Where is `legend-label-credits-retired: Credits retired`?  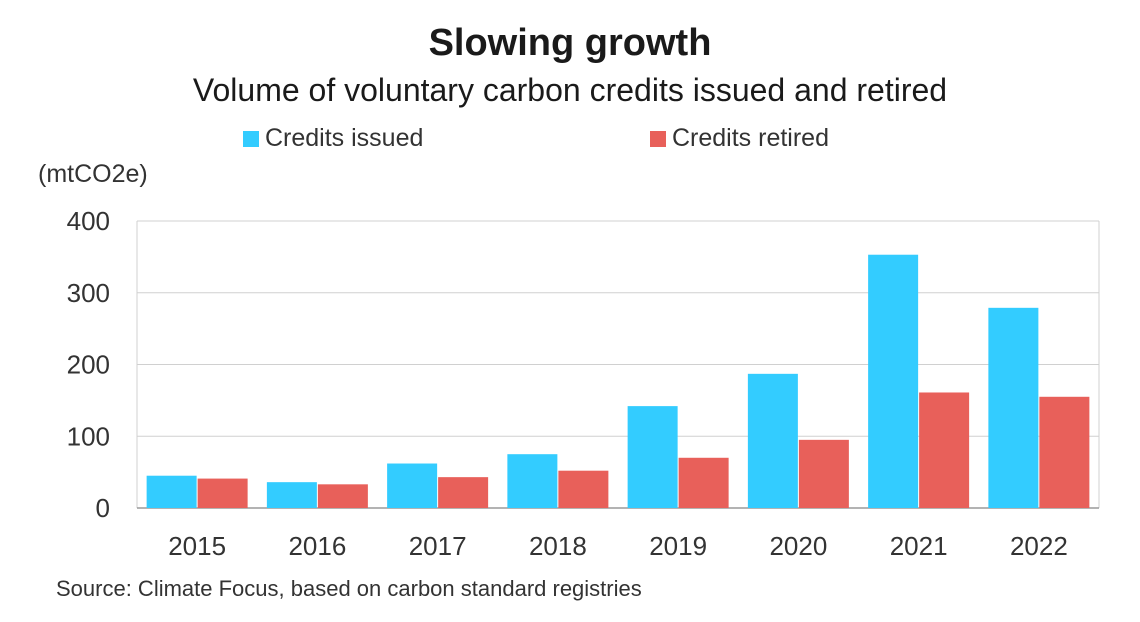 legend-label-credits-retired: Credits retired is located at coordinates (750, 138).